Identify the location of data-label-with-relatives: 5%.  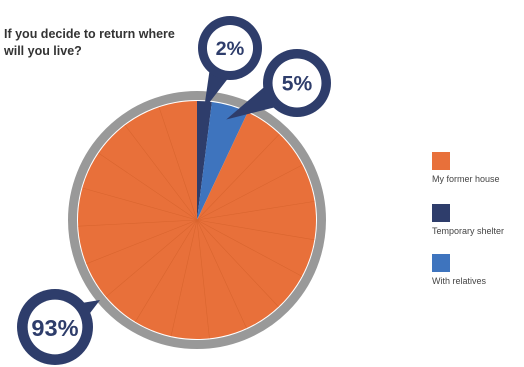
(278, 84).